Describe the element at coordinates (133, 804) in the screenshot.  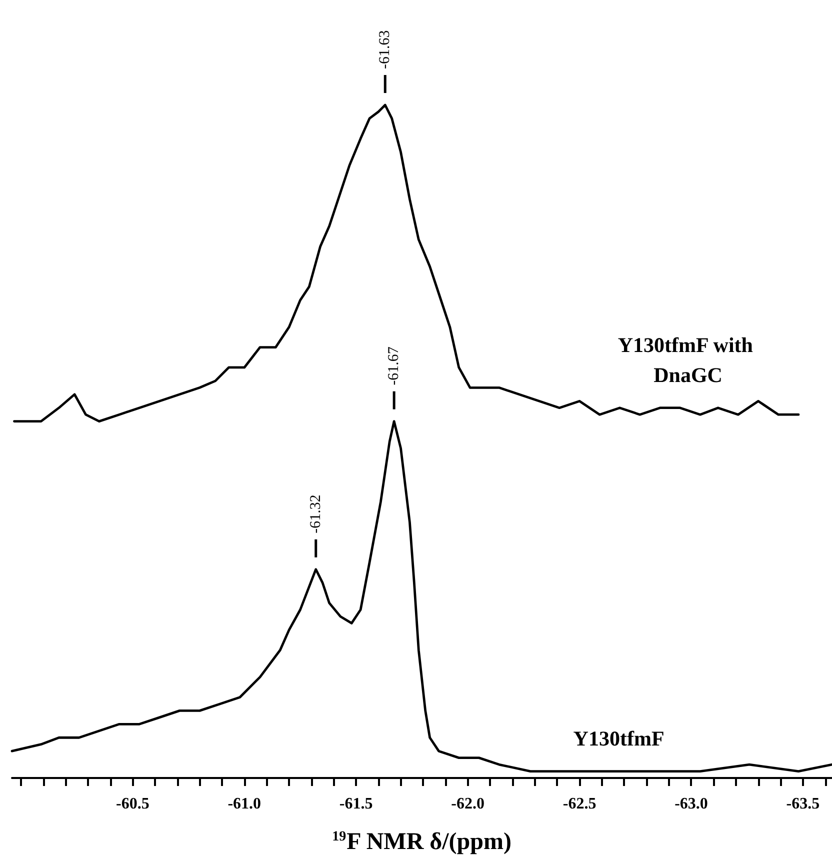
I see `x-tick-label: -60.5` at that location.